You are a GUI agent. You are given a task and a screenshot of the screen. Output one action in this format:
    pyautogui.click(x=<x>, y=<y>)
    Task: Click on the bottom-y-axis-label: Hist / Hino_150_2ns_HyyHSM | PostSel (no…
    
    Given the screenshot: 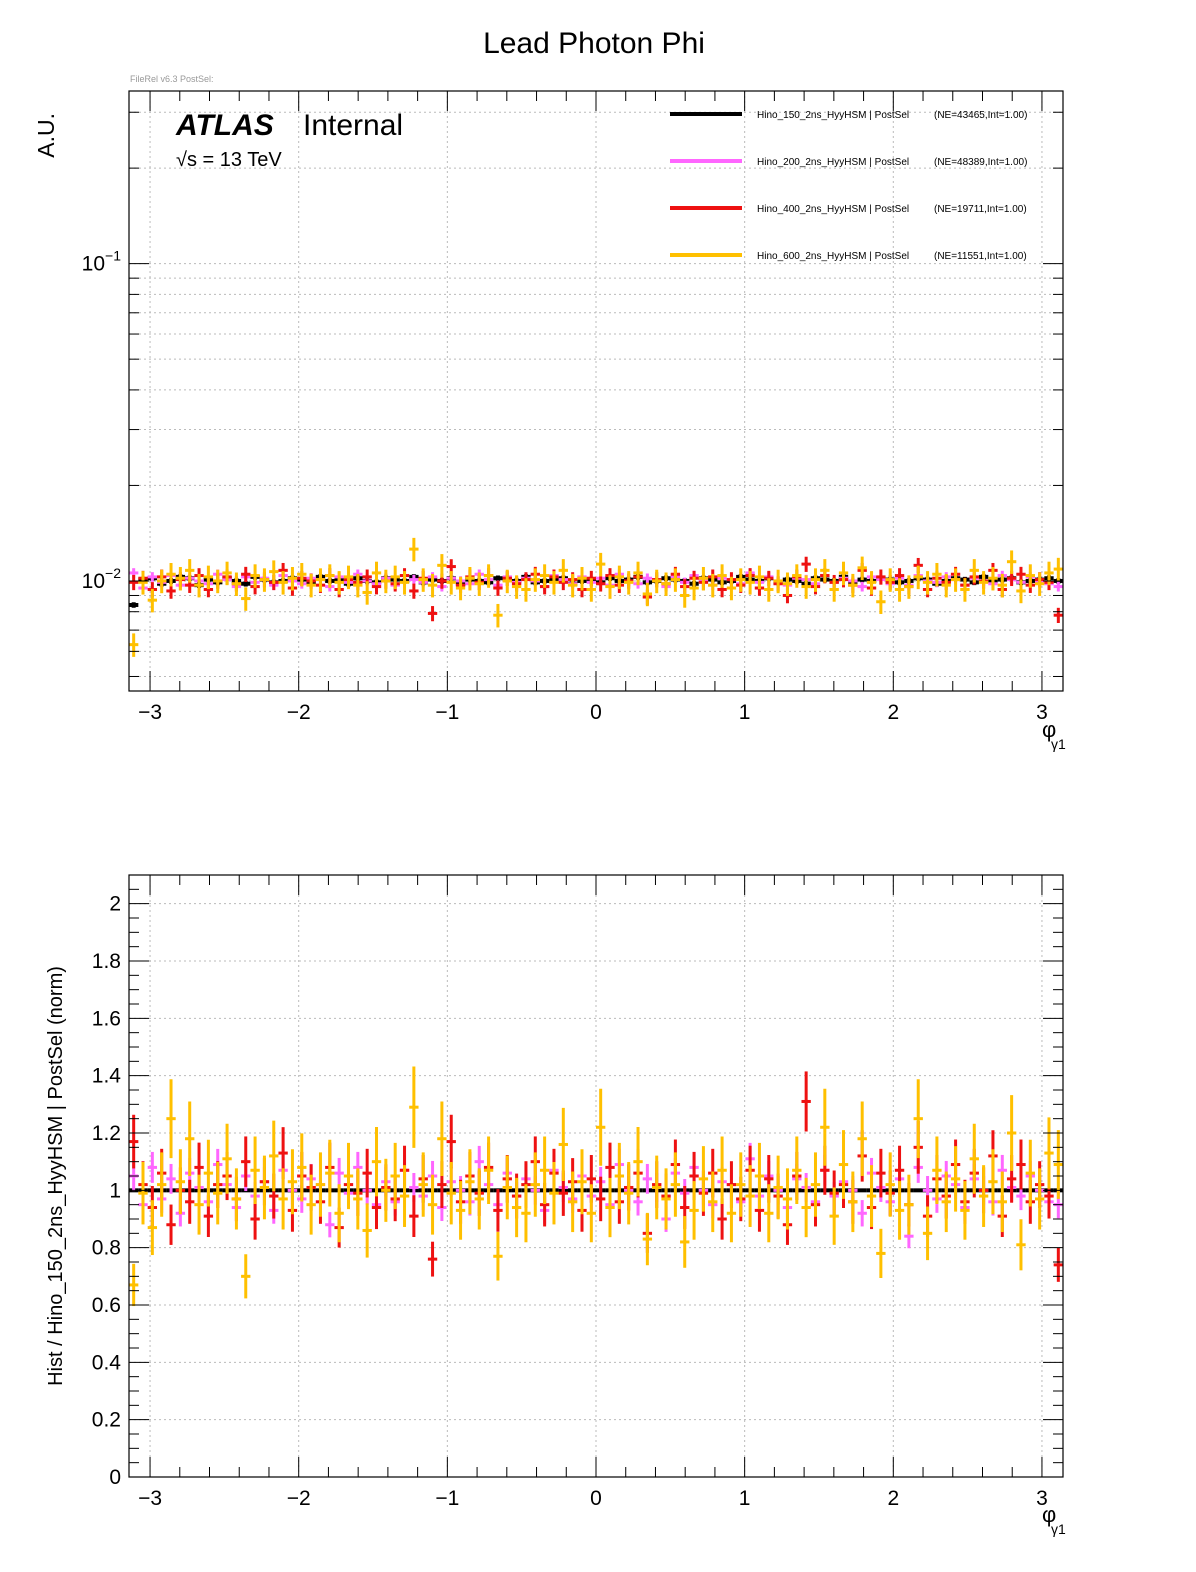 What is the action you would take?
    pyautogui.click(x=56, y=1176)
    